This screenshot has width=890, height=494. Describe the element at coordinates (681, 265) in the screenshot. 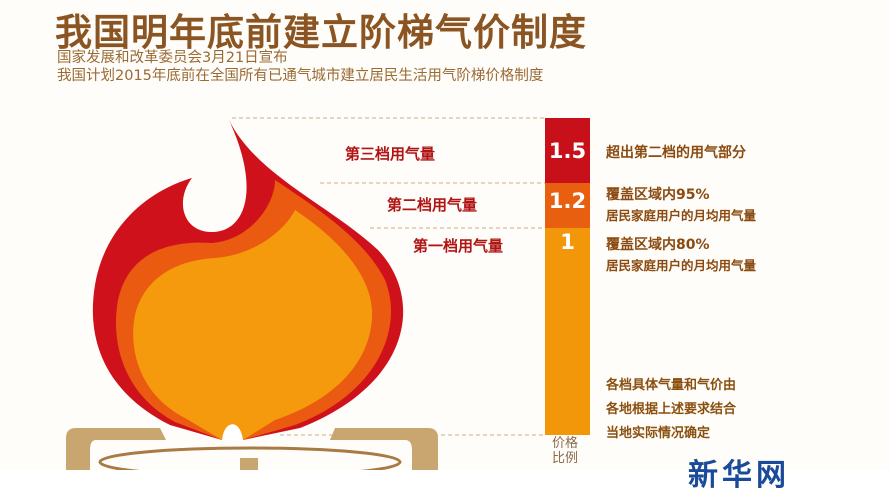

I see `tier1-desc2: 居民家庭用户的月均用气量` at that location.